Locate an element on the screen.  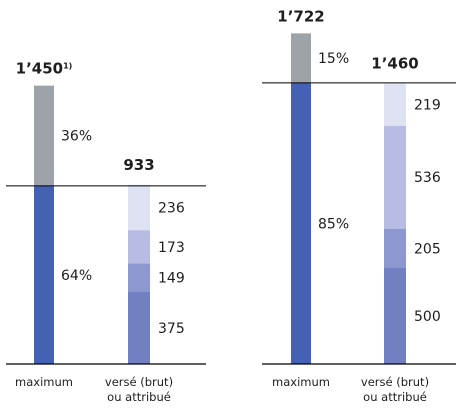
panel-2-maximum-percent-2: 15% is located at coordinates (333, 59).